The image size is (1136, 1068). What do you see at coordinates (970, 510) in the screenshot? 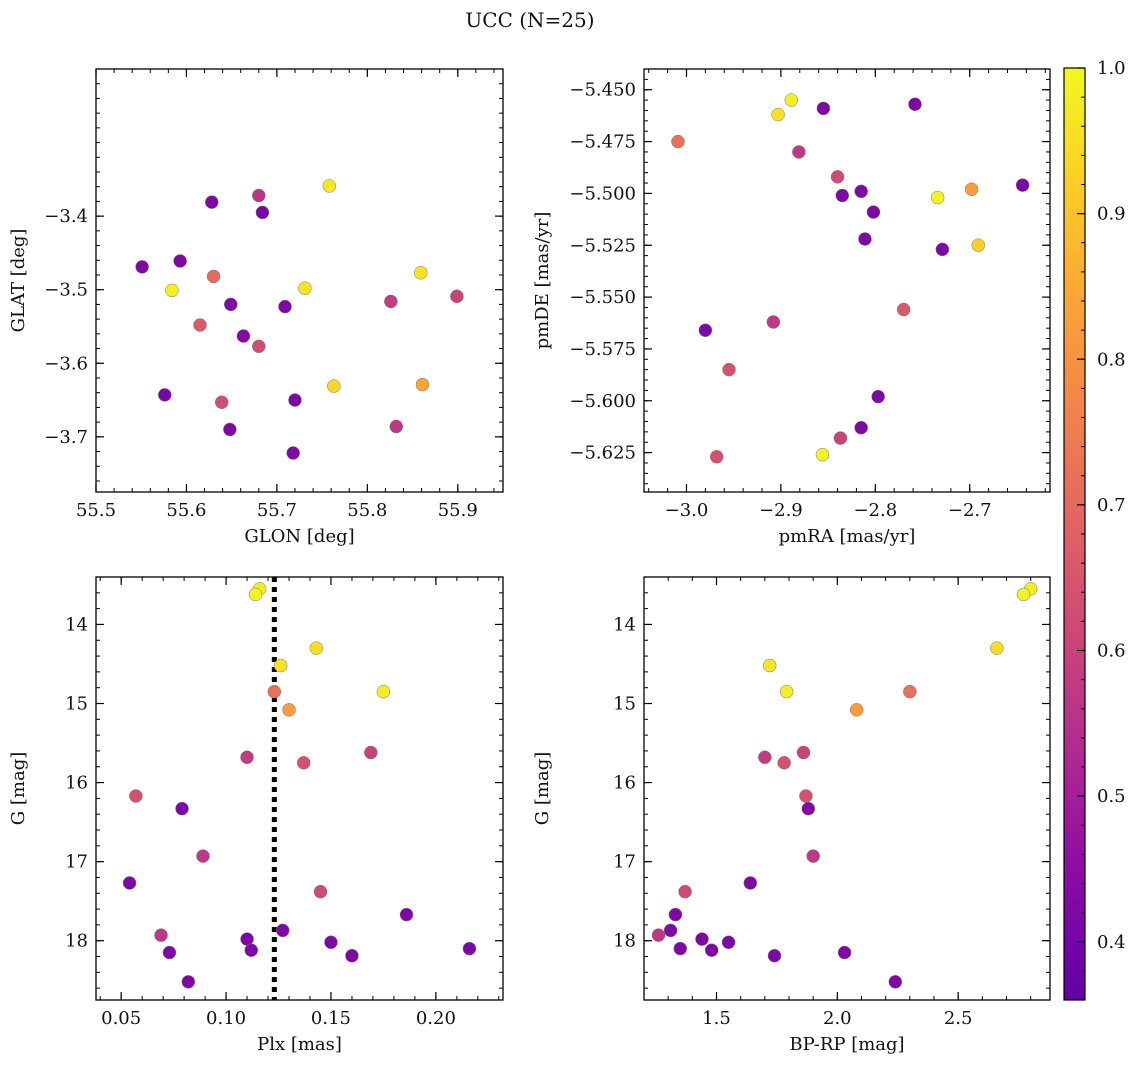
I see `x-tick-label: −2.7` at bounding box center [970, 510].